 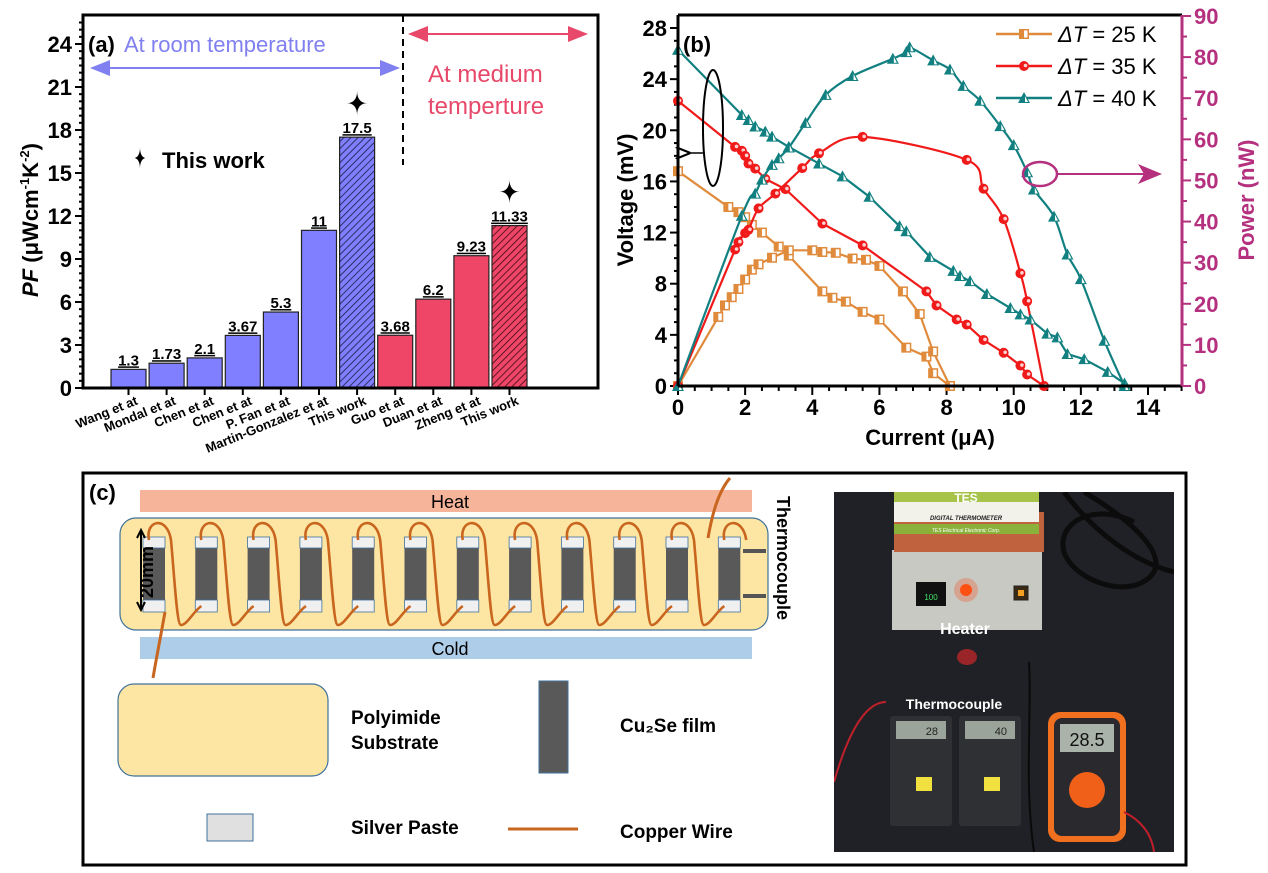 What do you see at coordinates (661, 284) in the screenshot?
I see `y-tick-label: 8` at bounding box center [661, 284].